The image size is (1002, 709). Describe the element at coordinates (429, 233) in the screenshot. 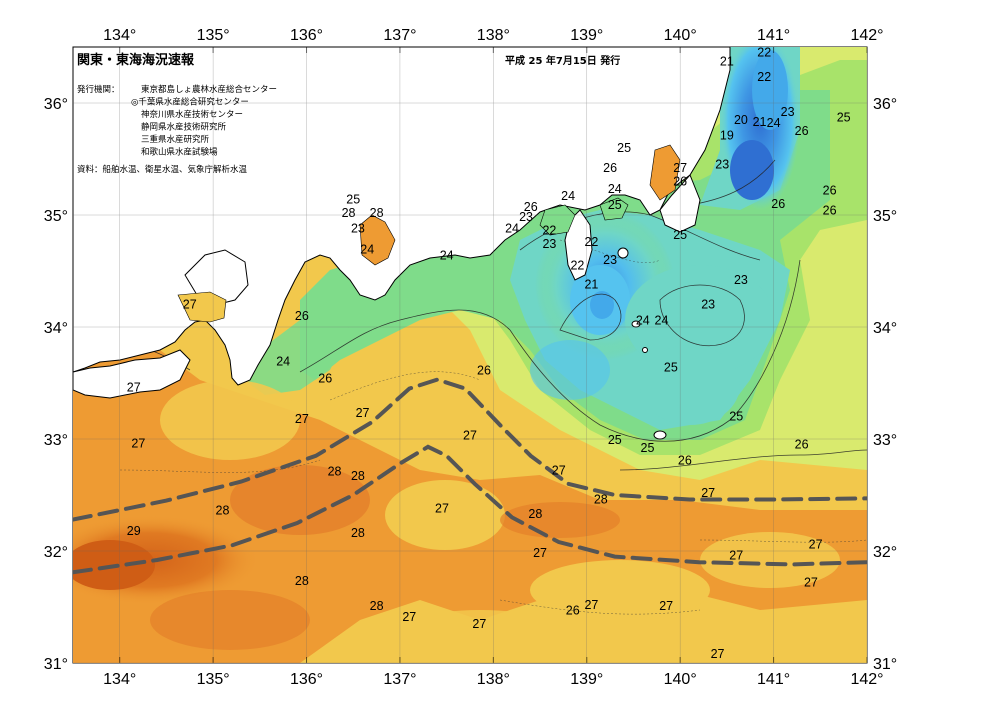

I see `bay-colors` at that location.